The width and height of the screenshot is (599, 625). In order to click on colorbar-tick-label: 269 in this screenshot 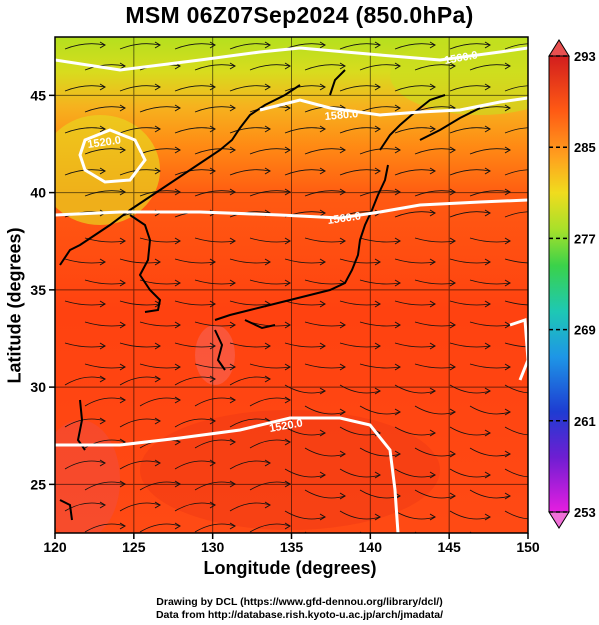, I will do `click(585, 330)`.